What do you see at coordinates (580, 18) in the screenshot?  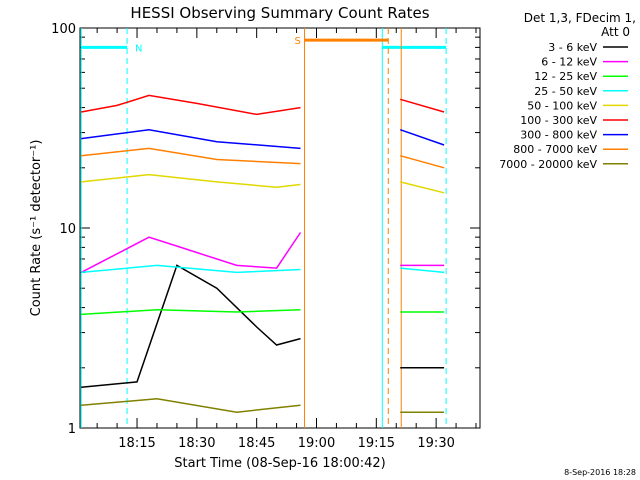 I see `legend-header-line-1: Det 1,3, FDecim 1,` at bounding box center [580, 18].